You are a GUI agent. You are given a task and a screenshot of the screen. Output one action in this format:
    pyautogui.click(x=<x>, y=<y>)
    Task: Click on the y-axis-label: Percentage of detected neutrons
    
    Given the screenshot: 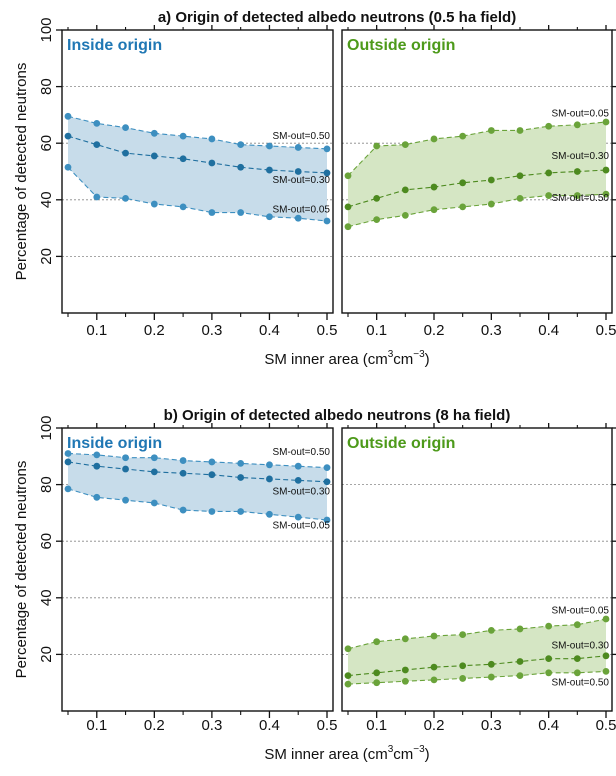 What is the action you would take?
    pyautogui.click(x=21, y=172)
    